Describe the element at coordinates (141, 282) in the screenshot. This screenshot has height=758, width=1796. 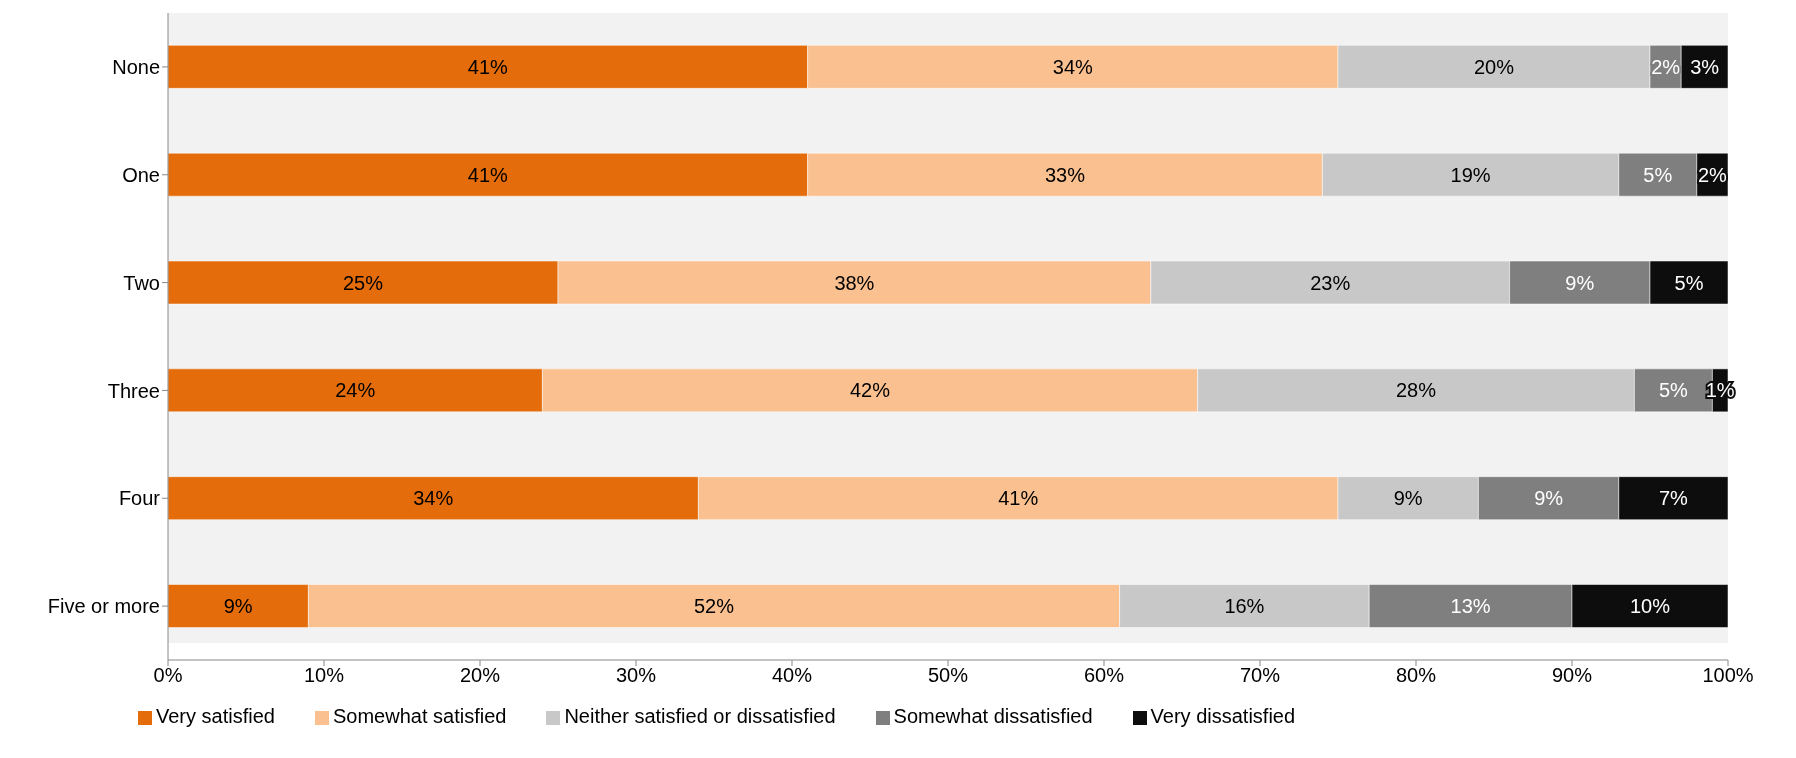
I see `y-tick-label: Two` at that location.